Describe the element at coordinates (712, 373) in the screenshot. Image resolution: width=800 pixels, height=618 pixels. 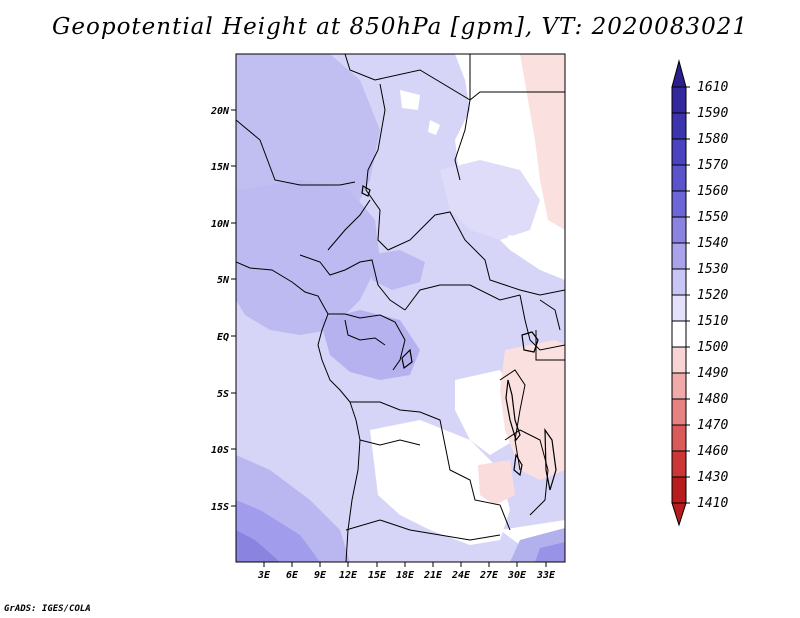
I see `colorbar-label: 1490` at that location.